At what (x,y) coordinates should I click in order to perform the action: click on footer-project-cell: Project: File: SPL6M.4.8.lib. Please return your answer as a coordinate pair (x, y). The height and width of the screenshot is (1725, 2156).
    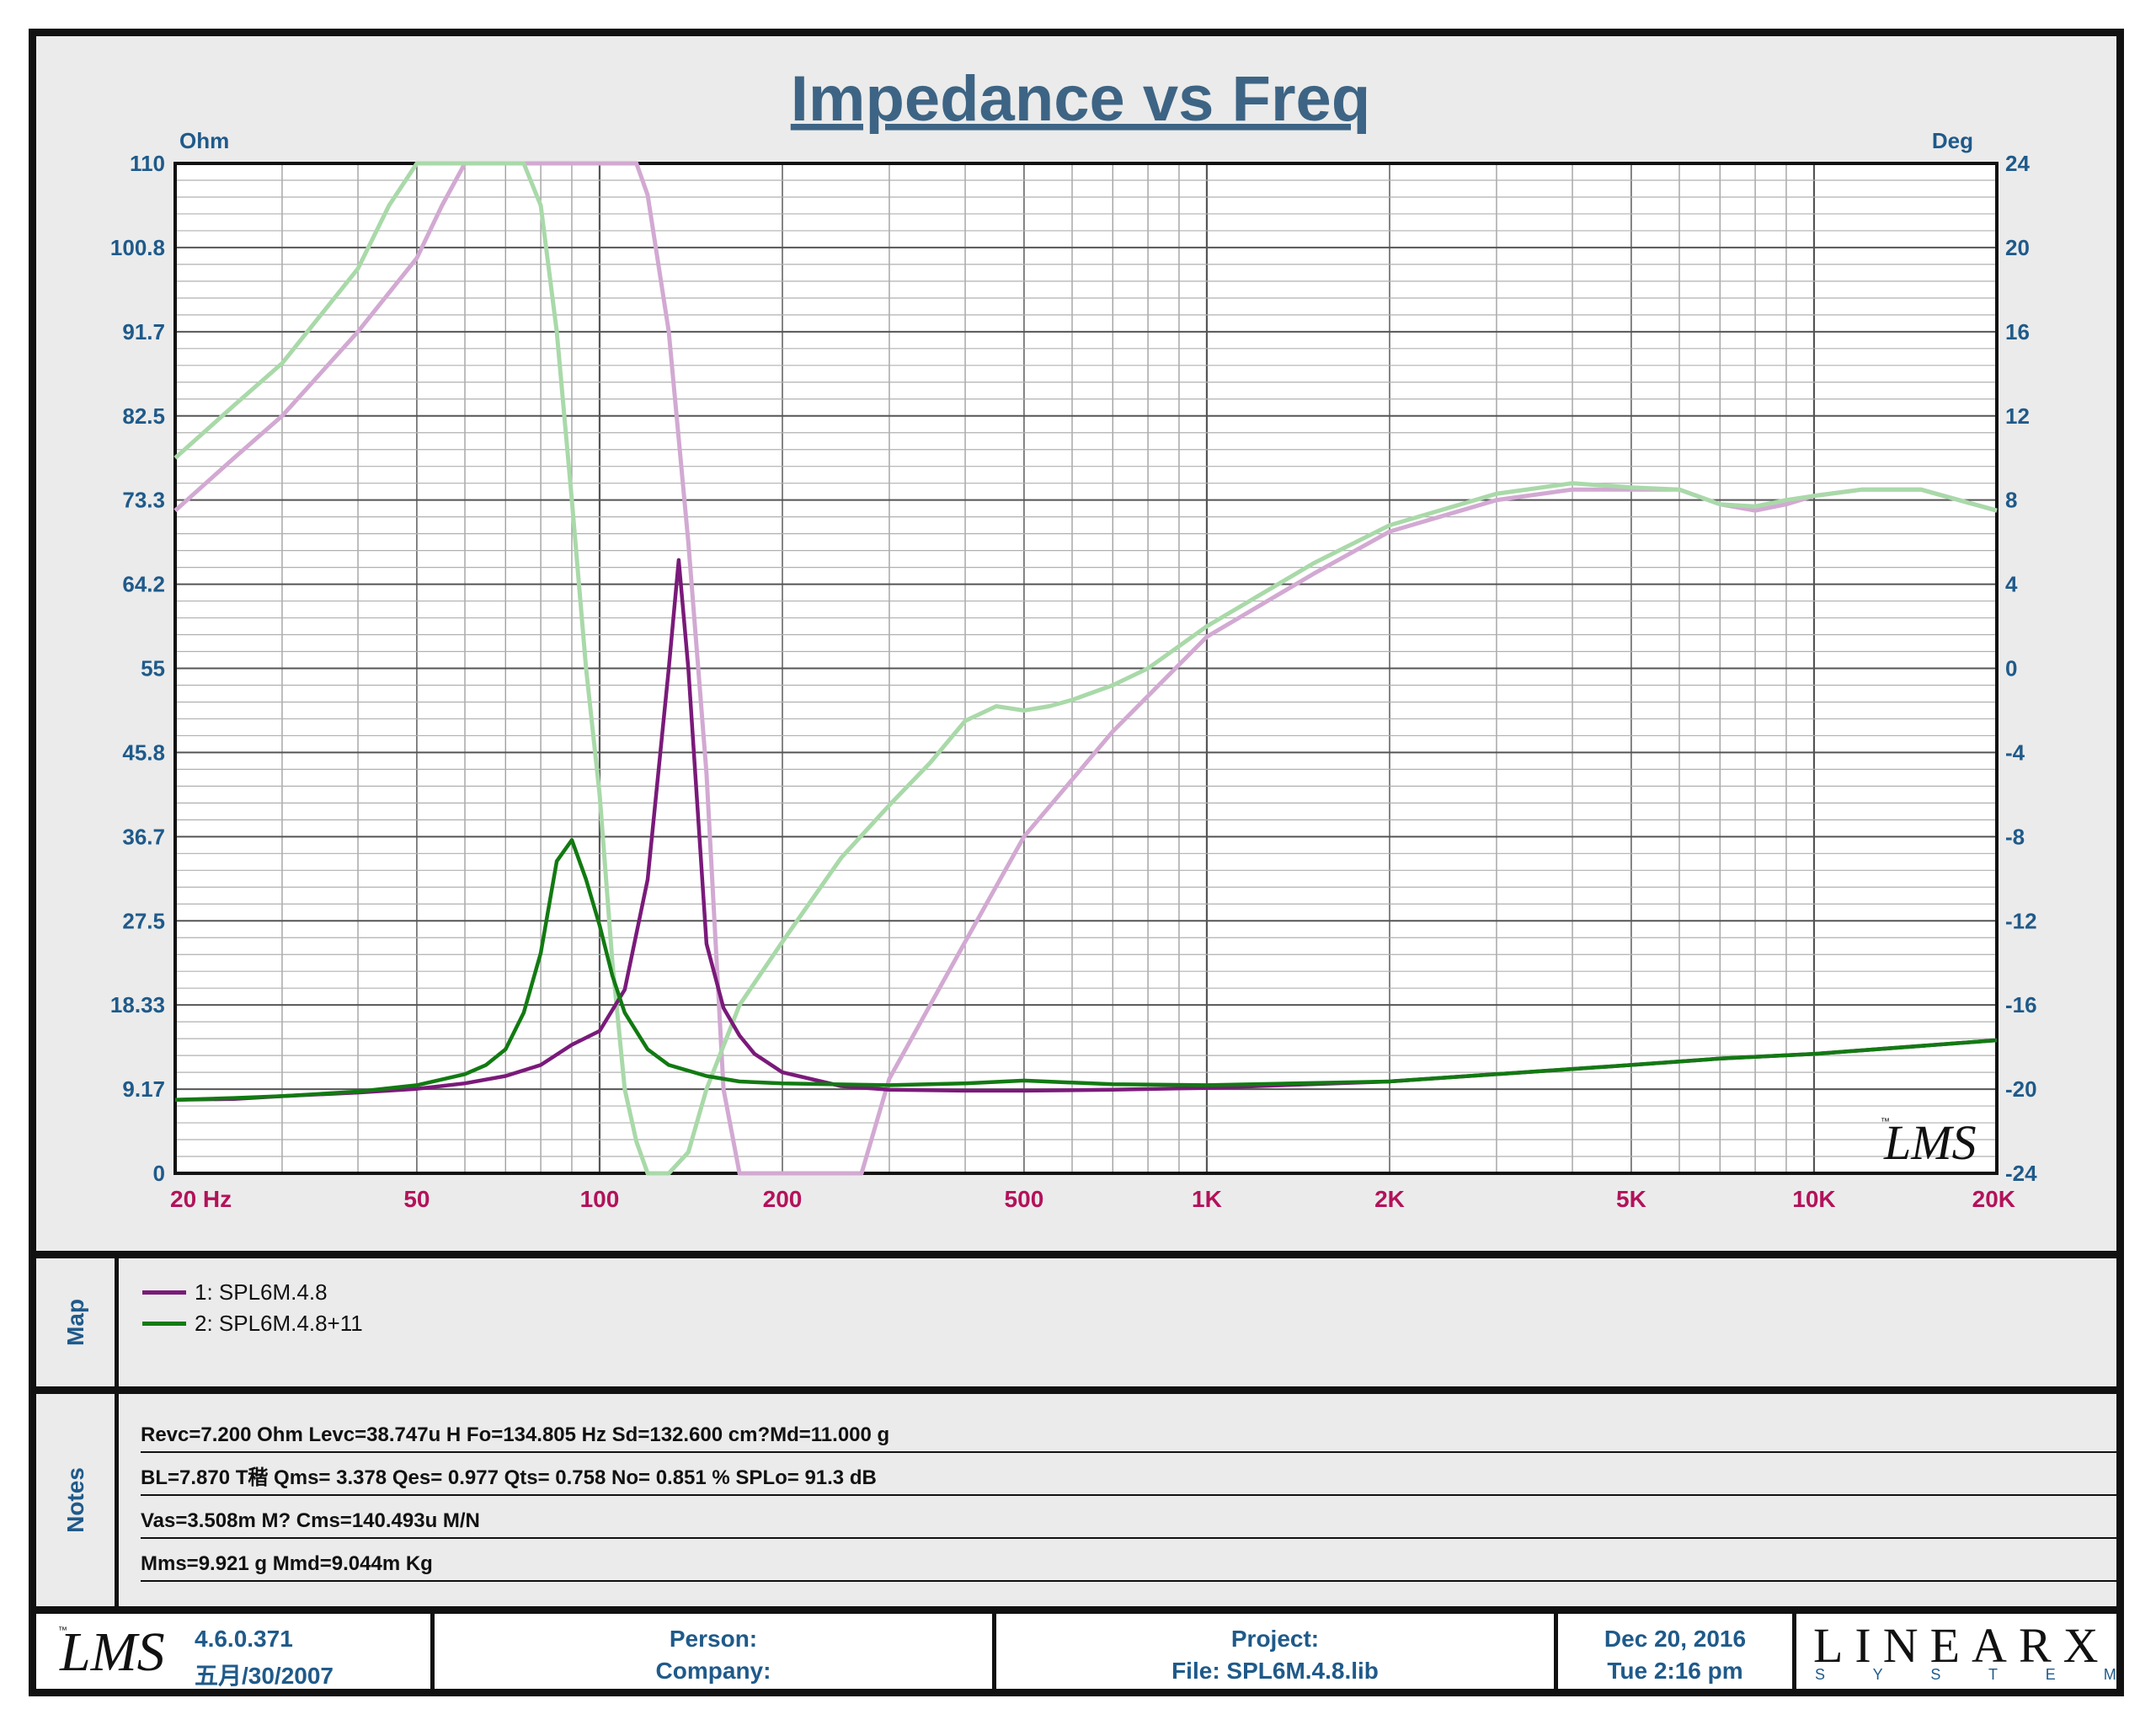
    Looking at the image, I should click on (1277, 1651).